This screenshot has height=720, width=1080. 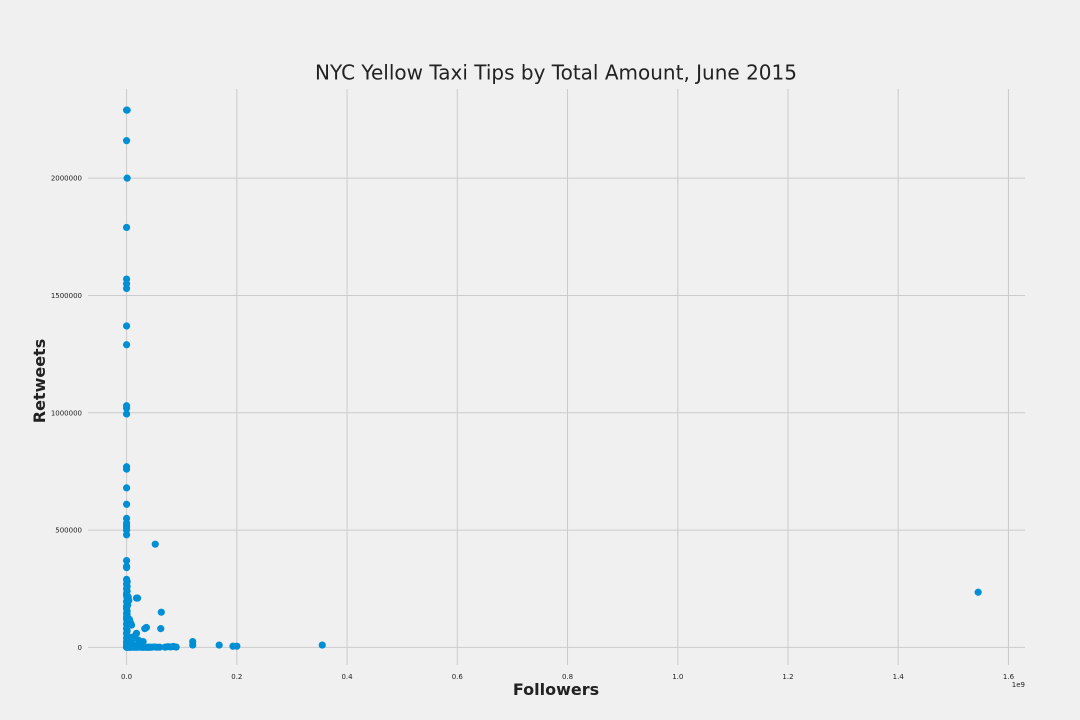 What do you see at coordinates (236, 677) in the screenshot?
I see `x-tick-label: 0.2` at bounding box center [236, 677].